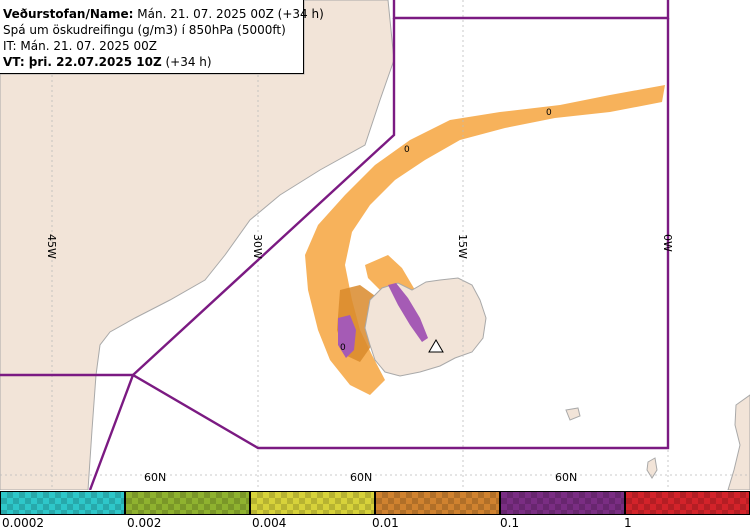 The height and width of the screenshot is (532, 750). I want to click on iceland-land, so click(425, 327).